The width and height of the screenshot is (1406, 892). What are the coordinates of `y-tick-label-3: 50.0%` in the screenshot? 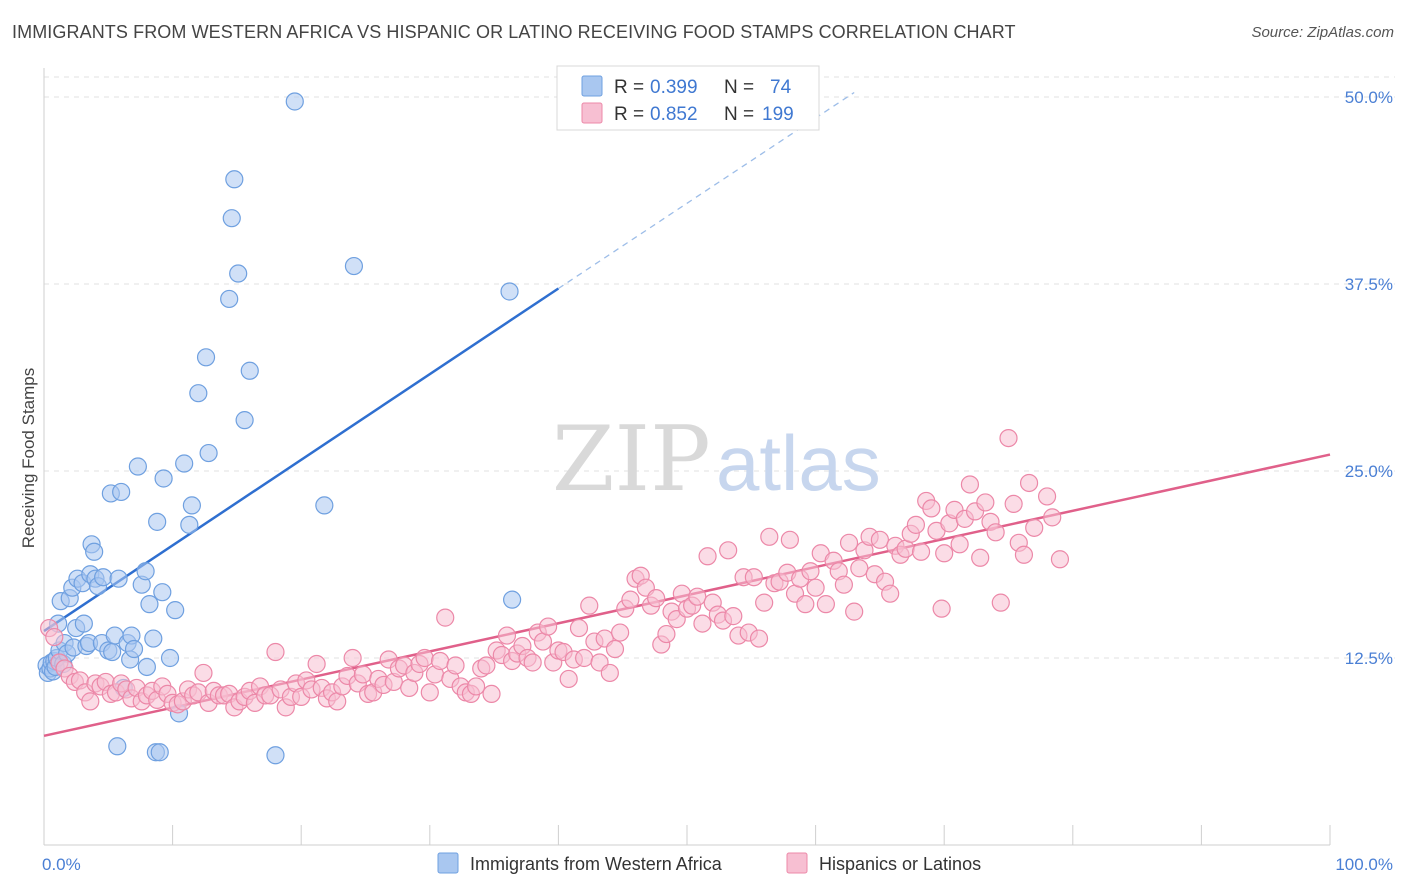 It's located at (1369, 97).